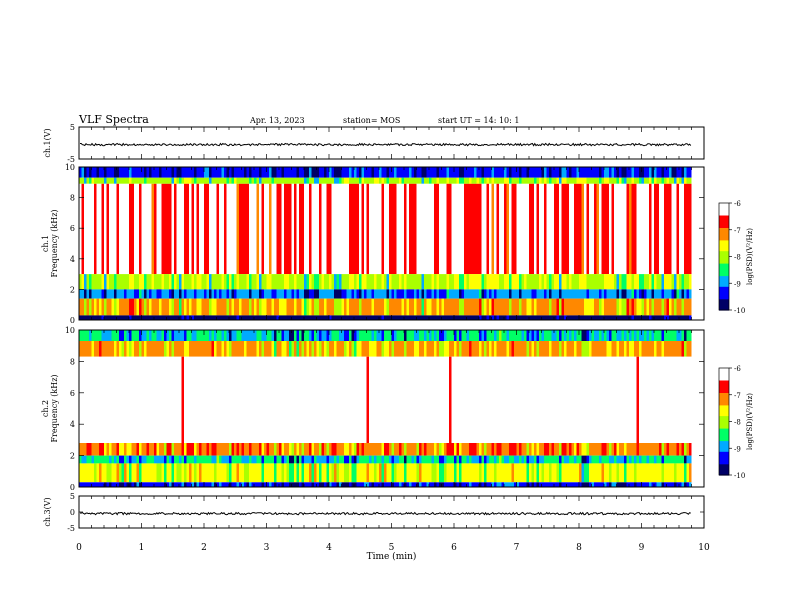 The width and height of the screenshot is (792, 612). I want to click on colorbar-tick-label: -8, so click(737, 258).